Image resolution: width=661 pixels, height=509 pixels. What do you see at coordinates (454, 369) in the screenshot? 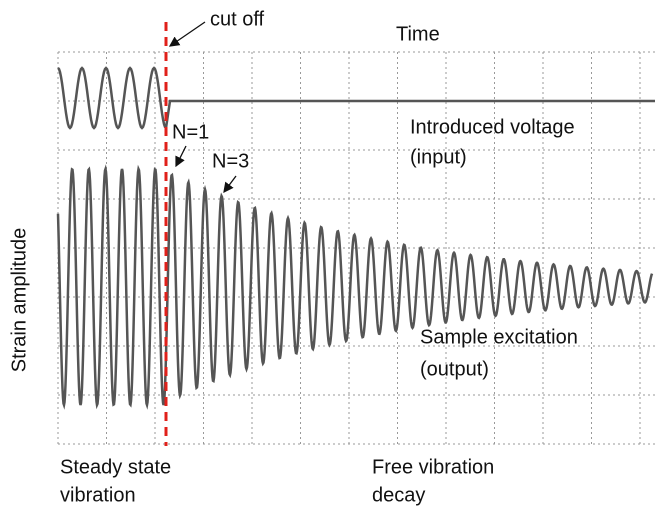
I see `output-label: (output)` at bounding box center [454, 369].